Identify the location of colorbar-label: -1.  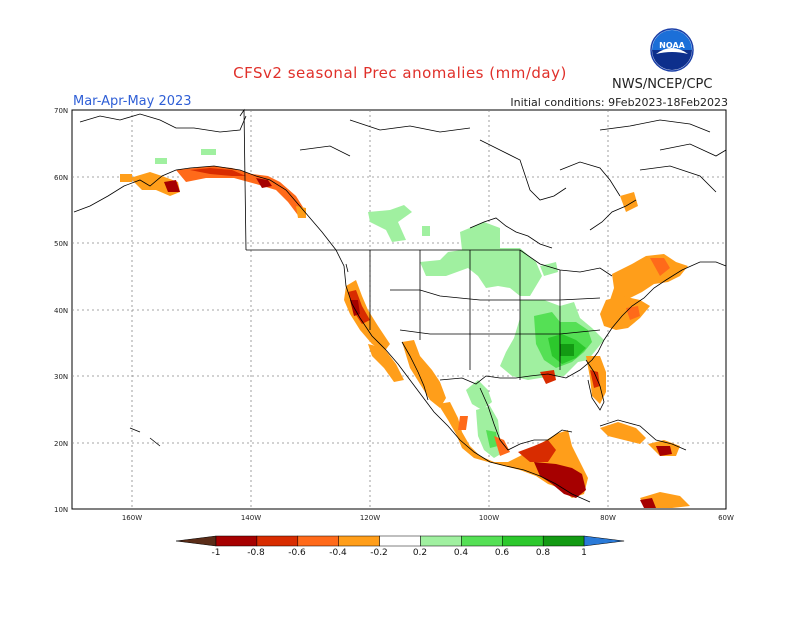
(216, 553).